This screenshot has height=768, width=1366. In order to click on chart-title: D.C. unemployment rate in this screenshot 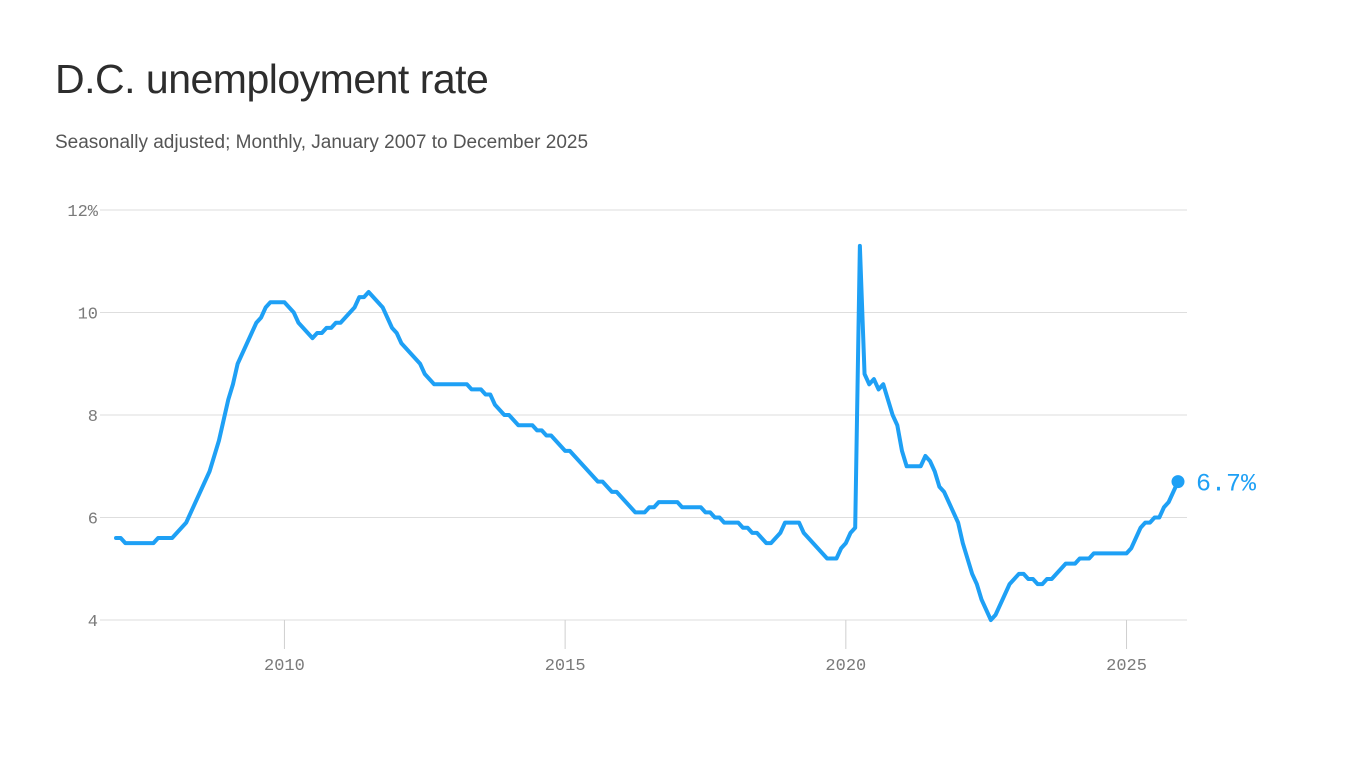, I will do `click(272, 79)`.